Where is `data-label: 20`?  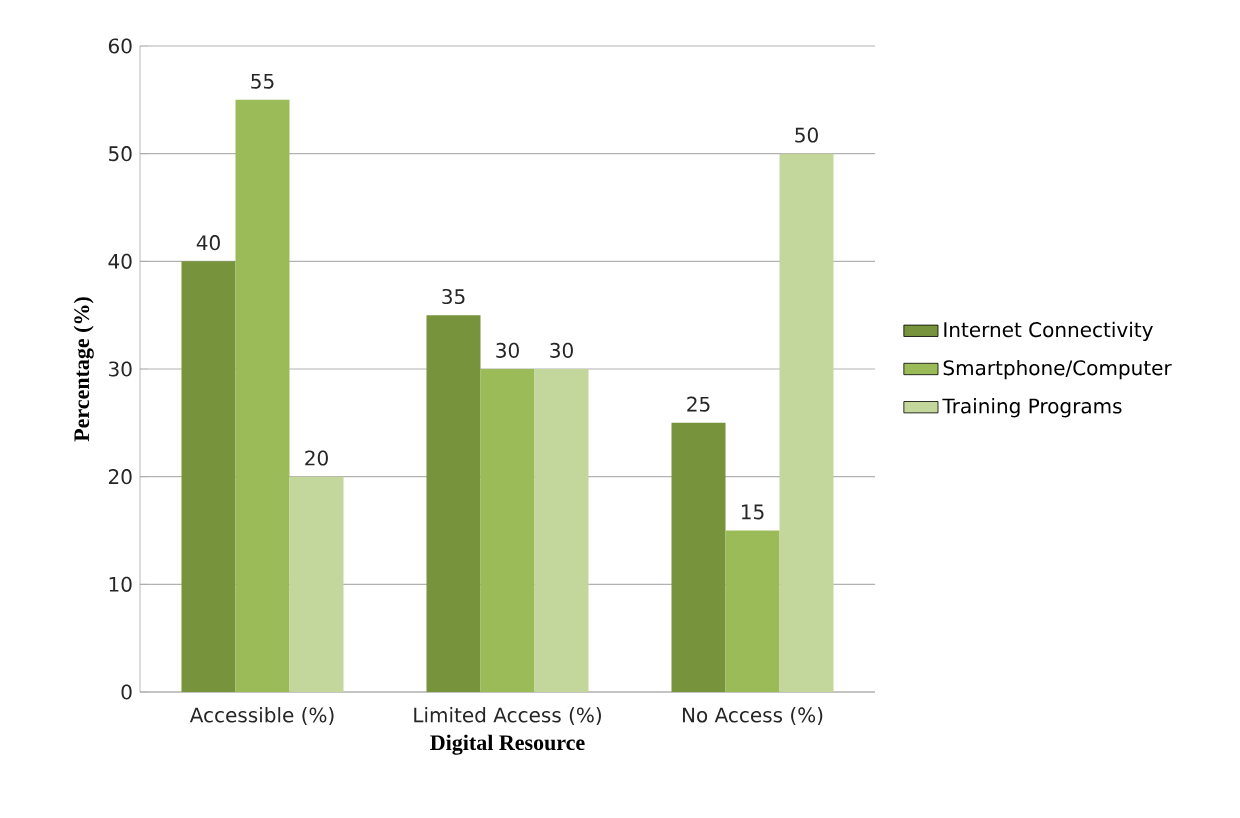 data-label: 20 is located at coordinates (316, 458).